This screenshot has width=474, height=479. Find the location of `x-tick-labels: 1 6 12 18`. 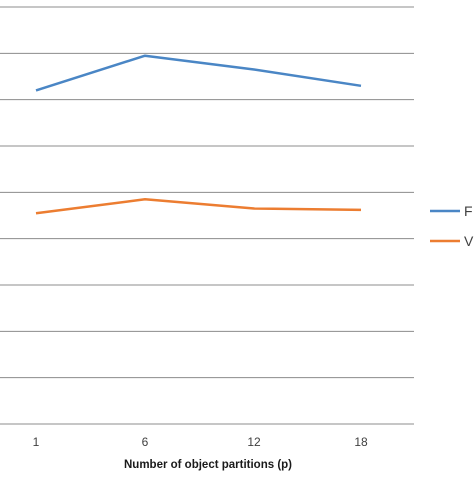

x-tick-labels: 1 6 12 18 is located at coordinates (200, 442).